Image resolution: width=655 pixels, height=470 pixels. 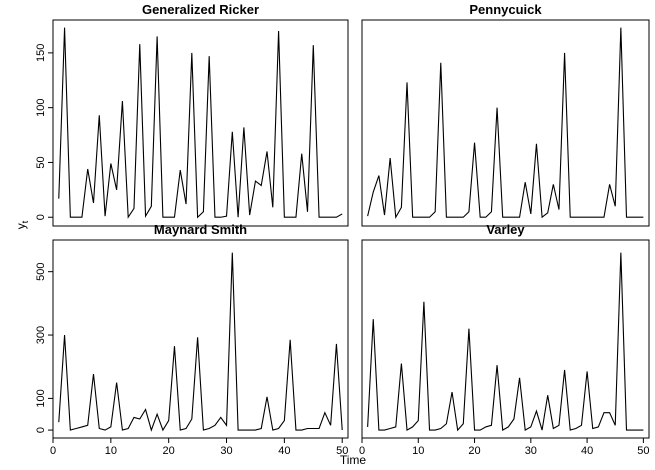 I want to click on panel-title: Maynard Smith, so click(x=200, y=229).